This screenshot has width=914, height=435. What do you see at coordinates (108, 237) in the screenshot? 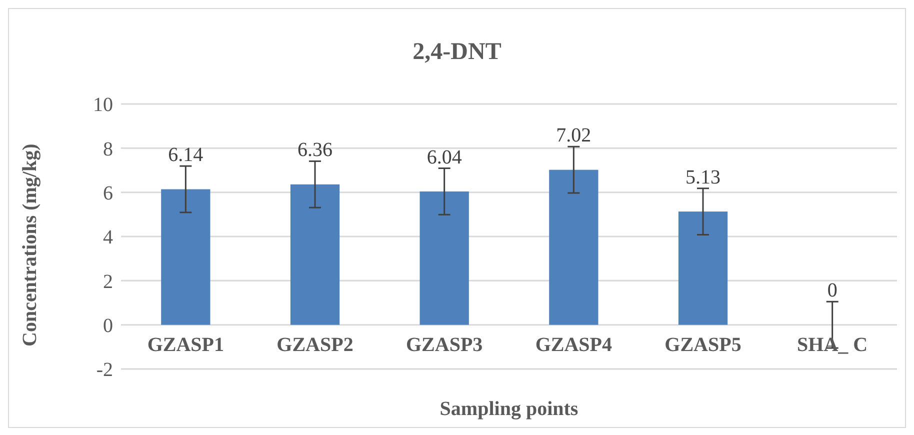
I see `y-tick-label: 4` at bounding box center [108, 237].